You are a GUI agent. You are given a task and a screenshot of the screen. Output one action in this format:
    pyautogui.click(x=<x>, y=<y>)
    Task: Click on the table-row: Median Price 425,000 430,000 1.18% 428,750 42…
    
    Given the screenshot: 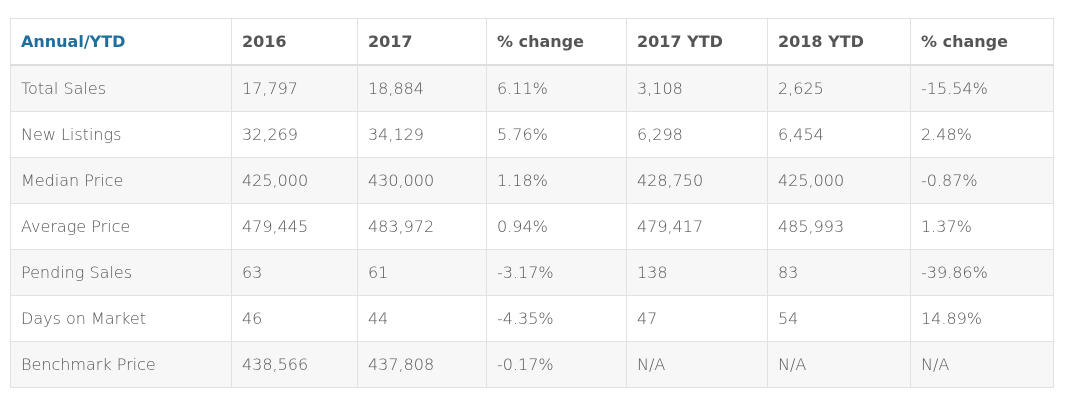 What is the action you would take?
    pyautogui.click(x=532, y=180)
    